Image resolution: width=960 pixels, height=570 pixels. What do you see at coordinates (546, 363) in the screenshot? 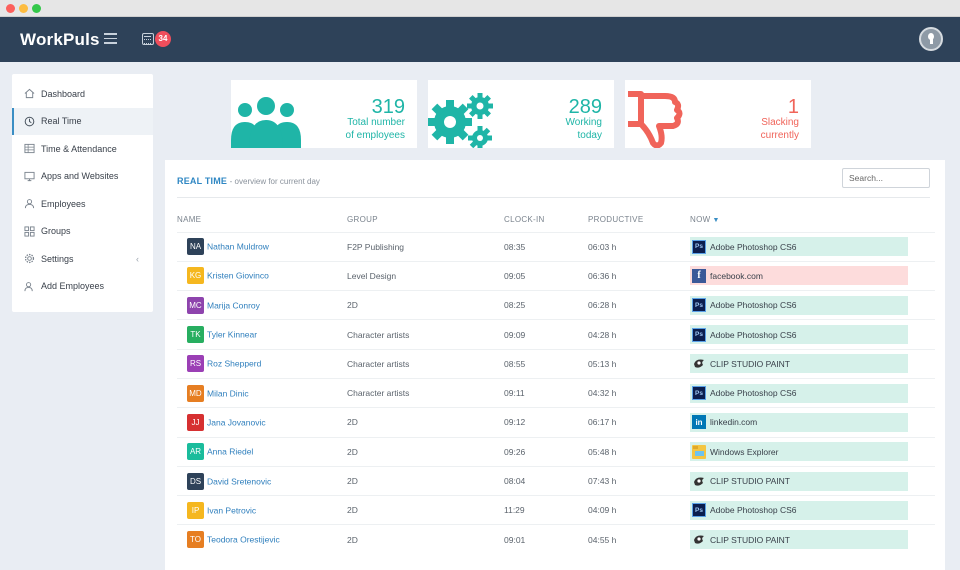
I see `cell-clock-in: 08:55` at bounding box center [546, 363].